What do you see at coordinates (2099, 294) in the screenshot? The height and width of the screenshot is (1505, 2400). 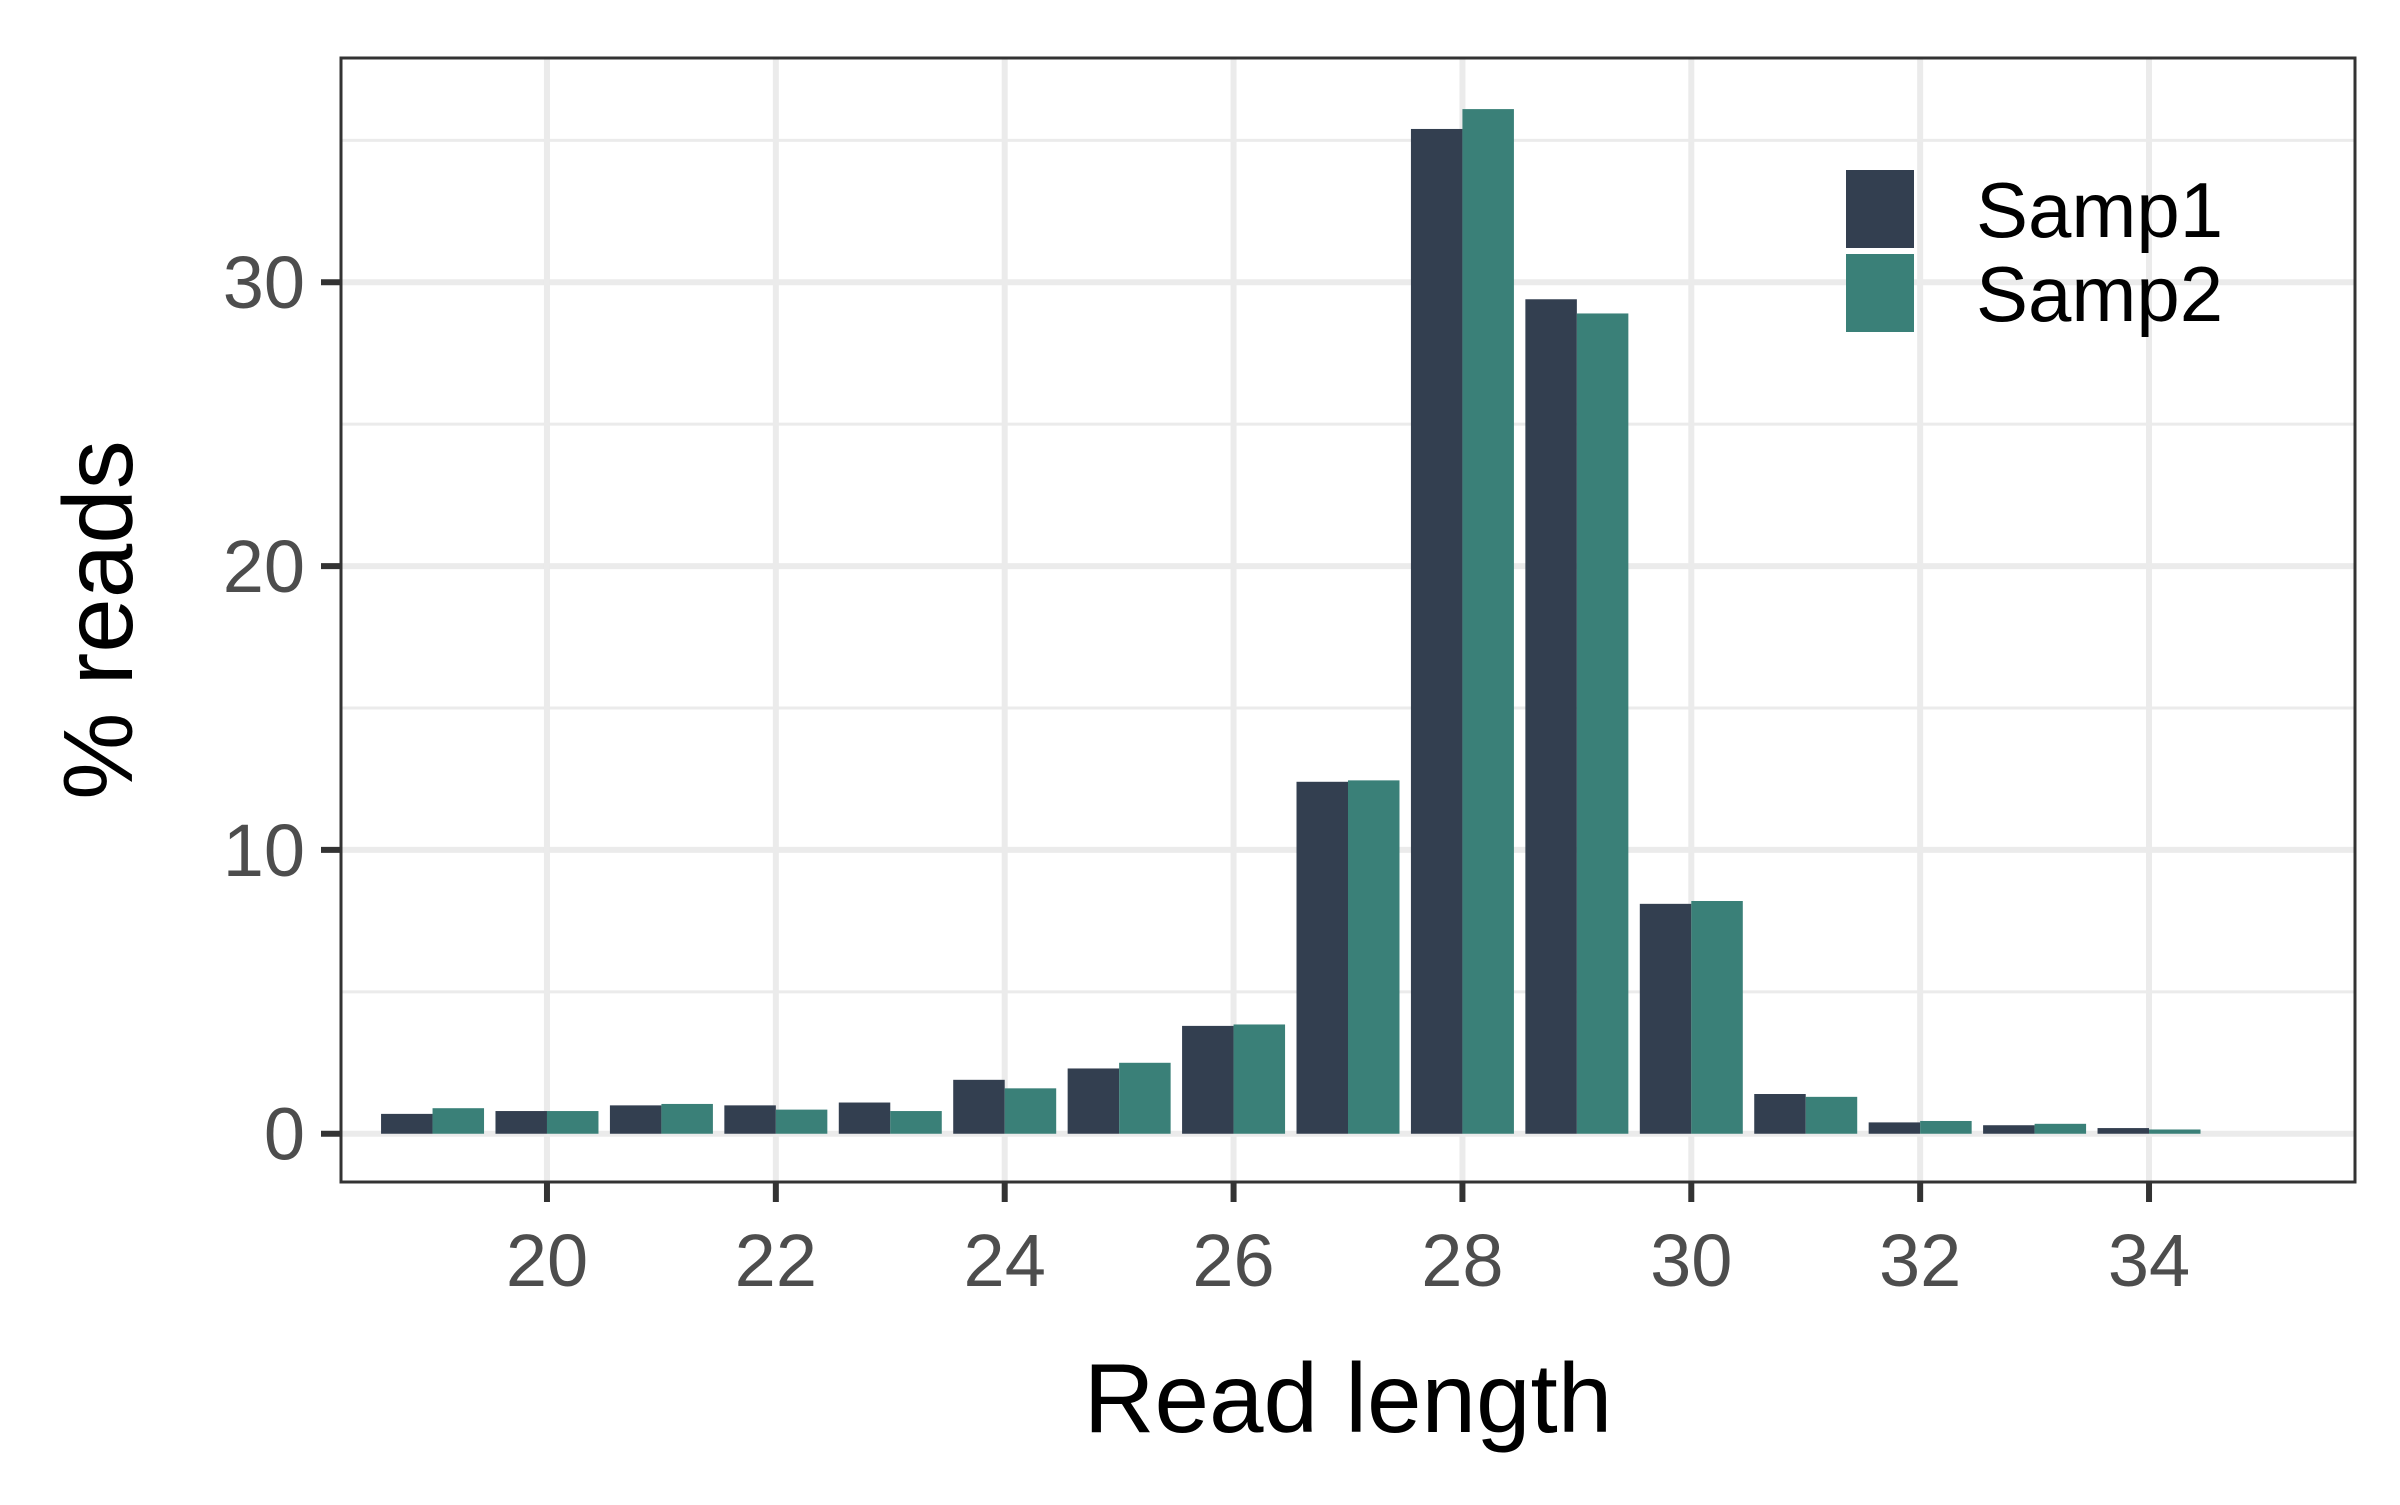 I see `legend-label-samp2: Samp2` at bounding box center [2099, 294].